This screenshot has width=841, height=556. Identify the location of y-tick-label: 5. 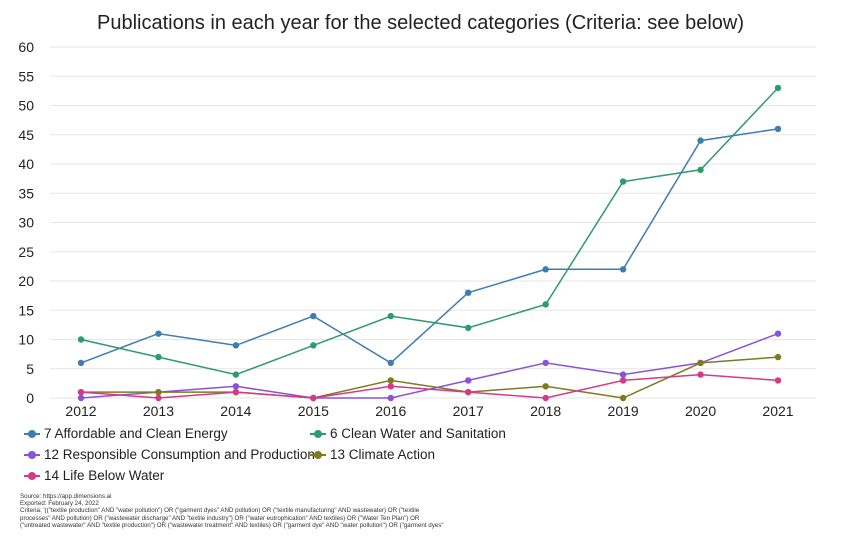
(30, 369).